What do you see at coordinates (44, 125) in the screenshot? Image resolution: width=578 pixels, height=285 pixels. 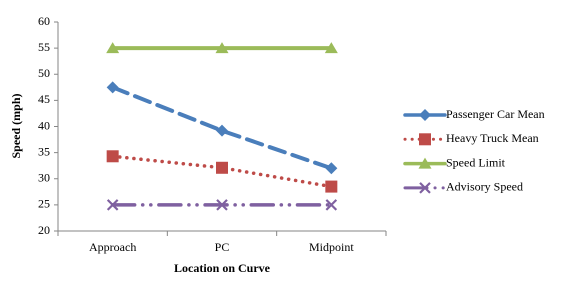 I see `y-tick-label: 40` at bounding box center [44, 125].